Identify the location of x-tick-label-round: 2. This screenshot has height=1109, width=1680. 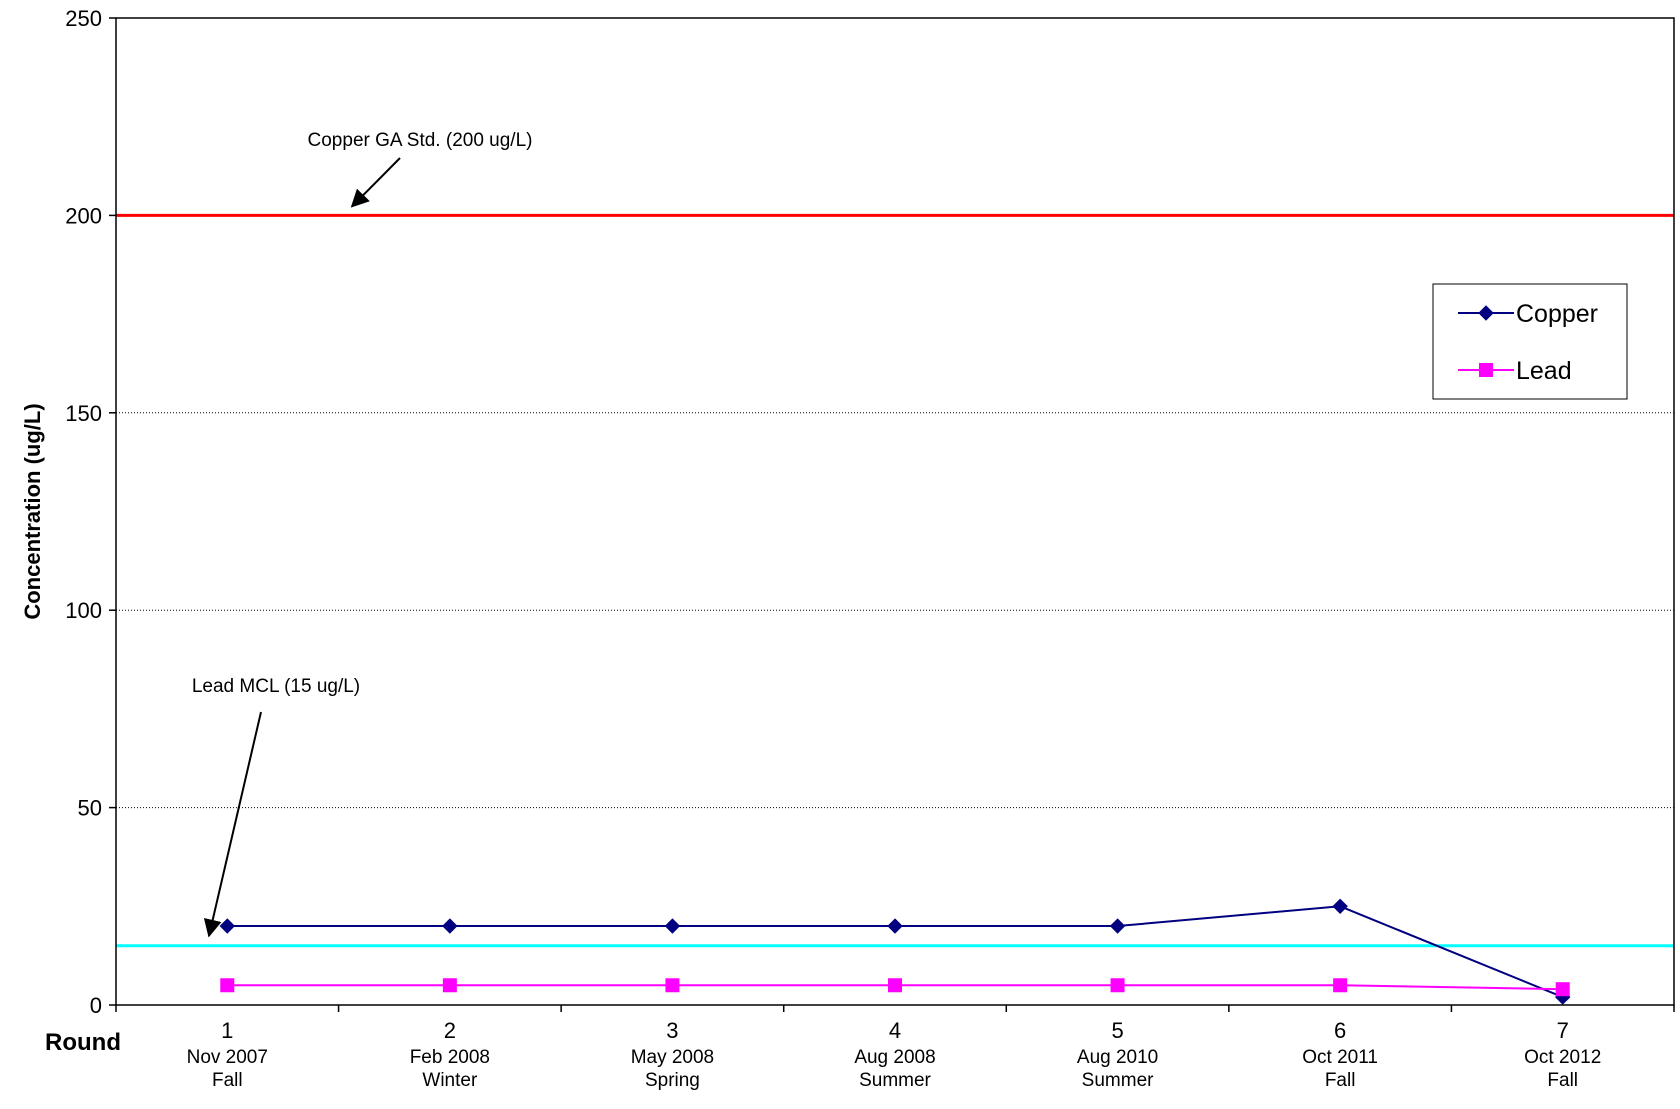
(450, 1030).